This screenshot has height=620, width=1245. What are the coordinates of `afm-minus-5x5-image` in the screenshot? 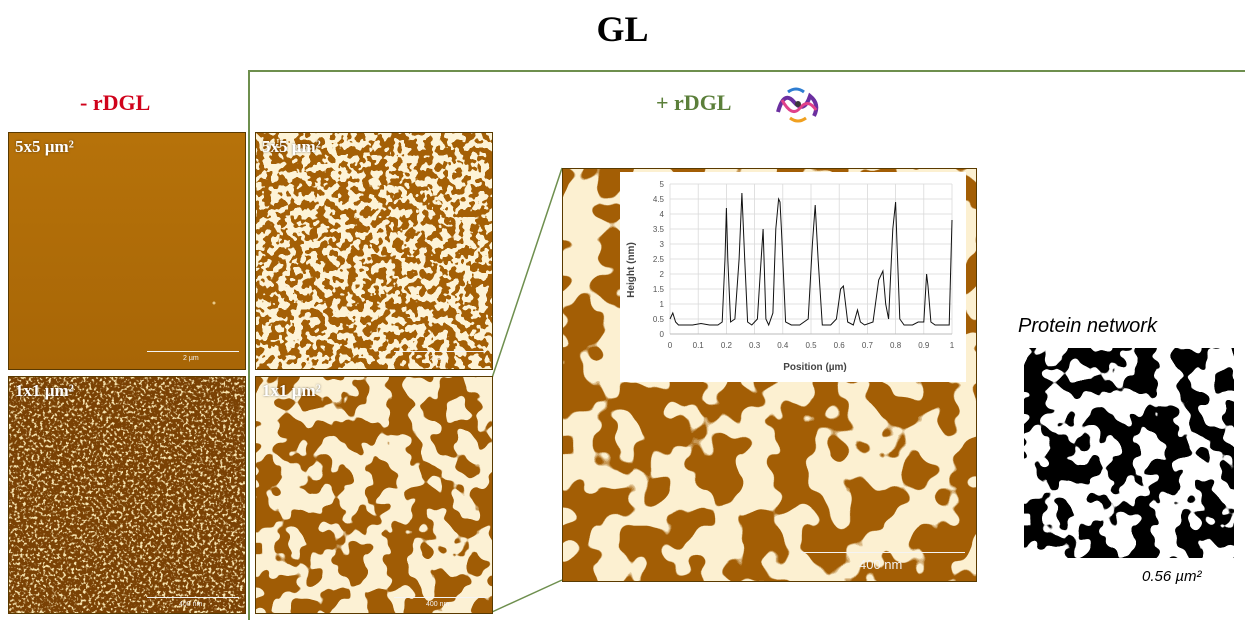 It's located at (127, 251).